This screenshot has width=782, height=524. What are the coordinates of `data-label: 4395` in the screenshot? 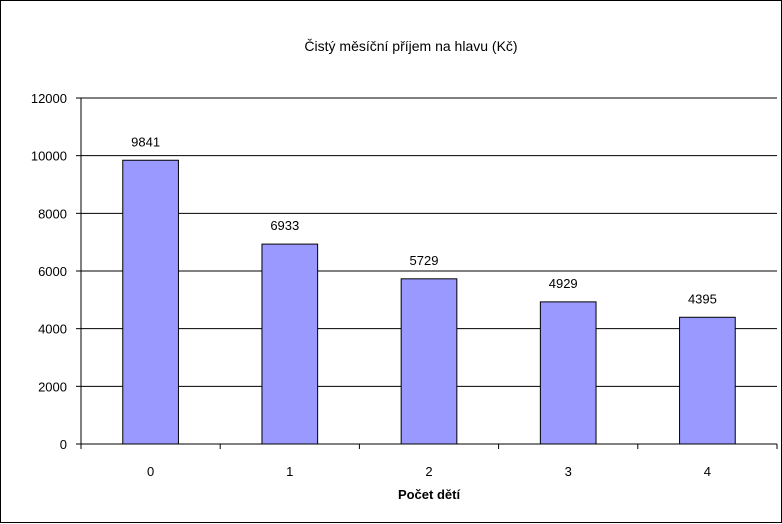 It's located at (702, 298).